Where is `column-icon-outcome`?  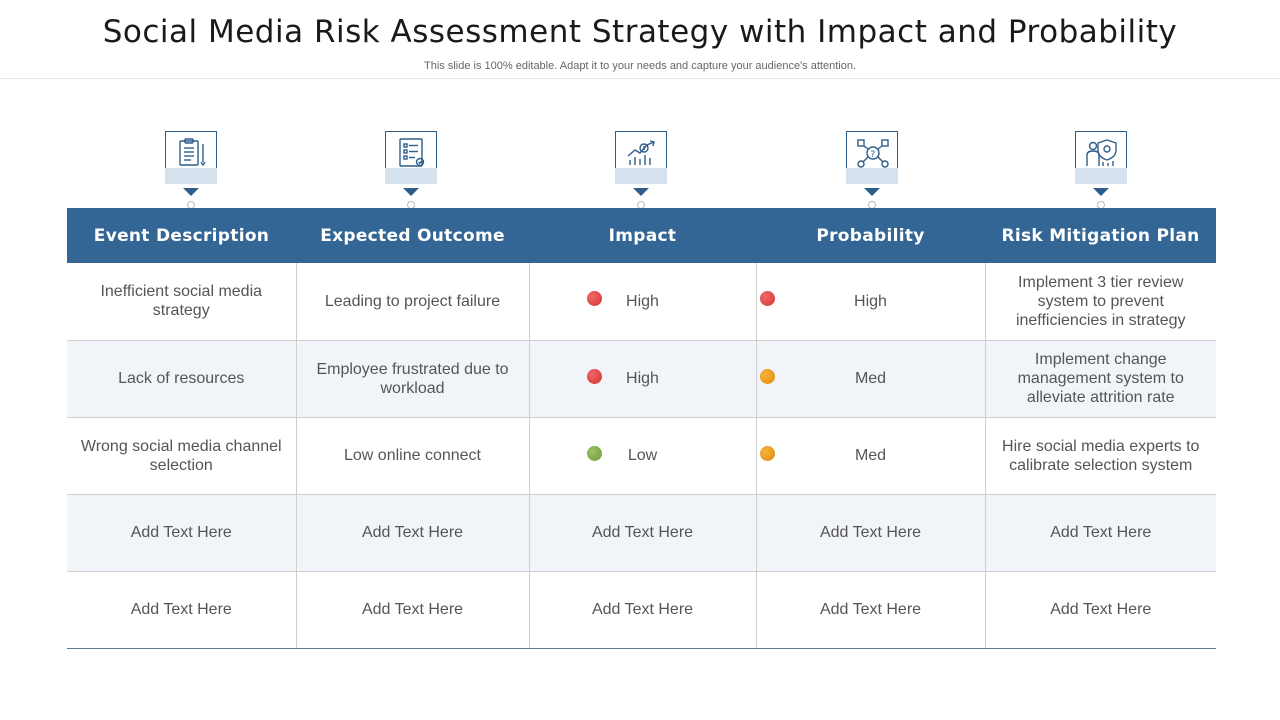
column-icon-outcome is located at coordinates (412, 171).